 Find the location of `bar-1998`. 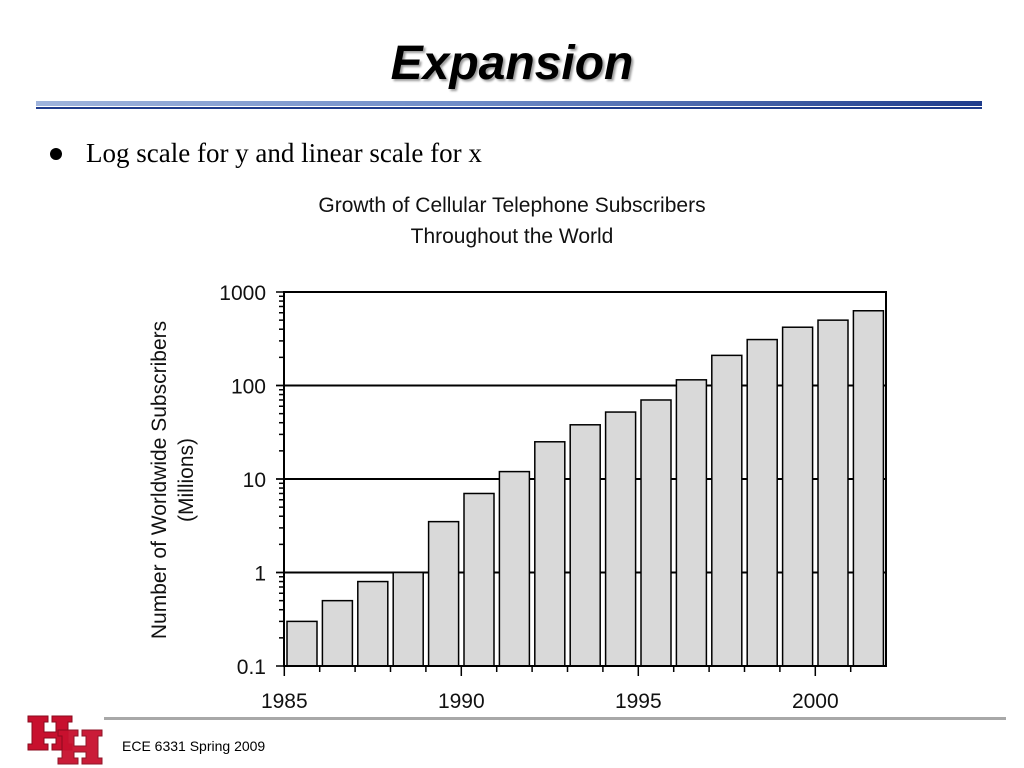

bar-1998 is located at coordinates (762, 502).